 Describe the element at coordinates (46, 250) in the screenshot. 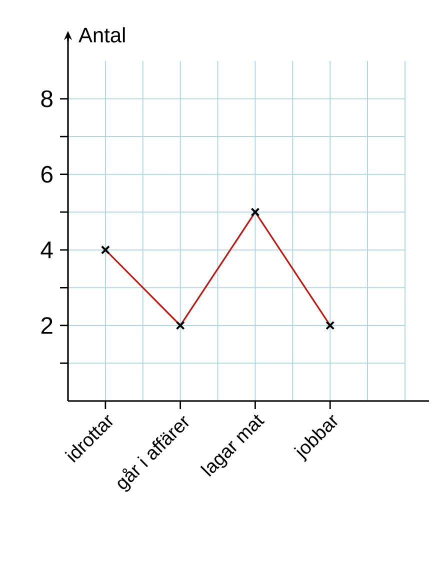

I see `y-tick-label: 4` at that location.